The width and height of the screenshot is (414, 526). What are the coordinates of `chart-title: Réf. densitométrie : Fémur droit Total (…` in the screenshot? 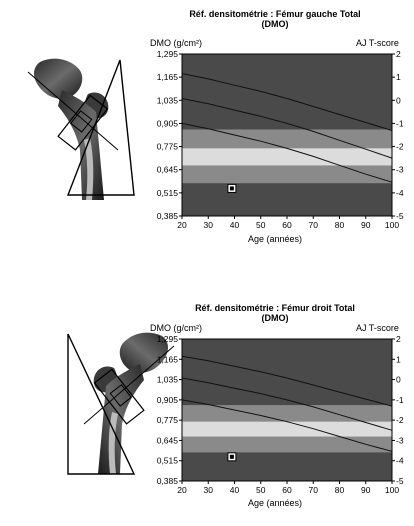 It's located at (275, 313).